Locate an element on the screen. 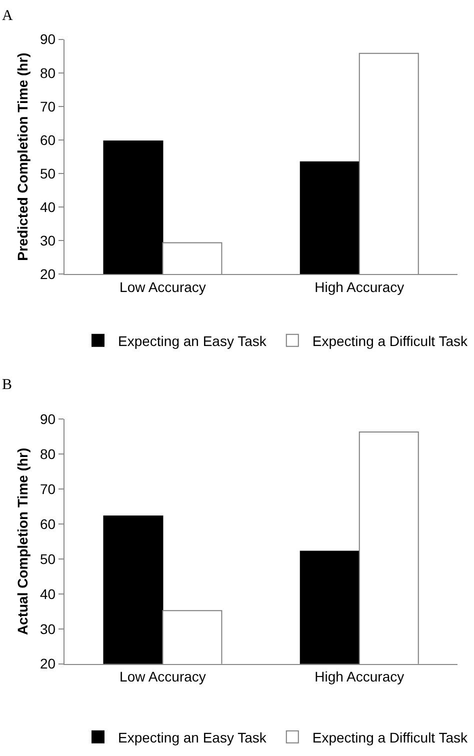 The height and width of the screenshot is (756, 474). y-axis-title: Actual Completion Time (hr) is located at coordinates (22, 542).